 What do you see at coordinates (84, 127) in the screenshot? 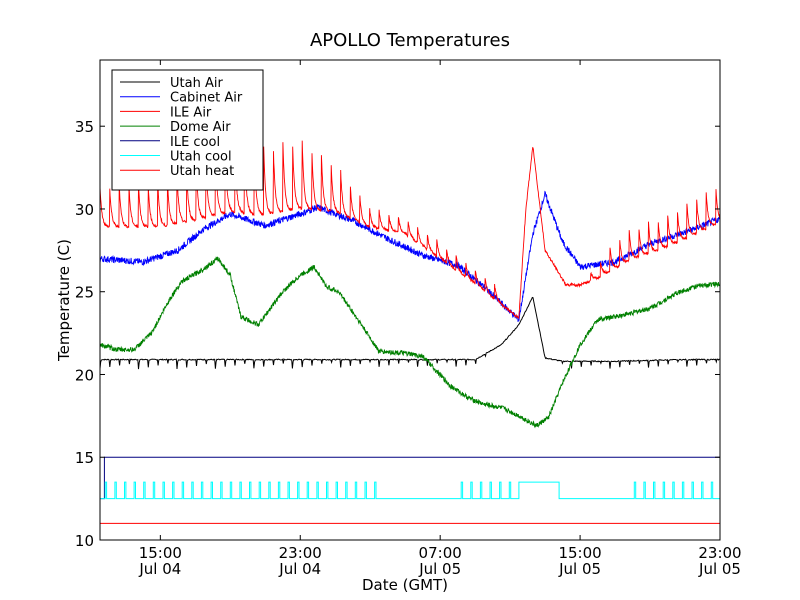
I see `y-tick-label: 35` at bounding box center [84, 127].